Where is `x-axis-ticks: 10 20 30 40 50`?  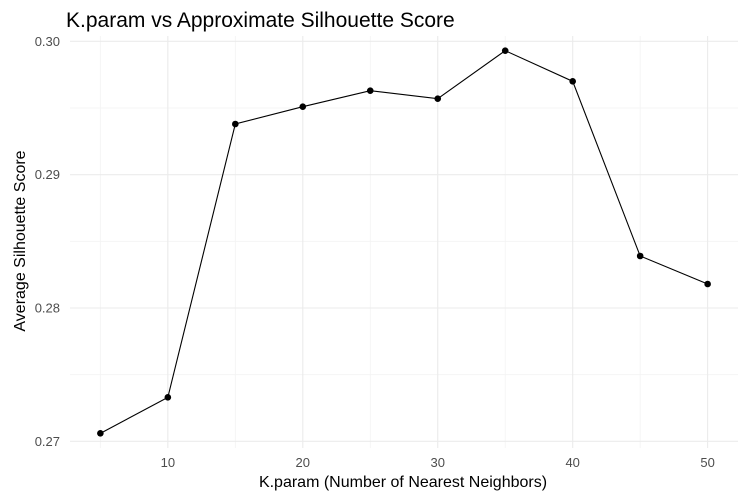
x-axis-ticks: 10 20 30 40 50 is located at coordinates (438, 462).